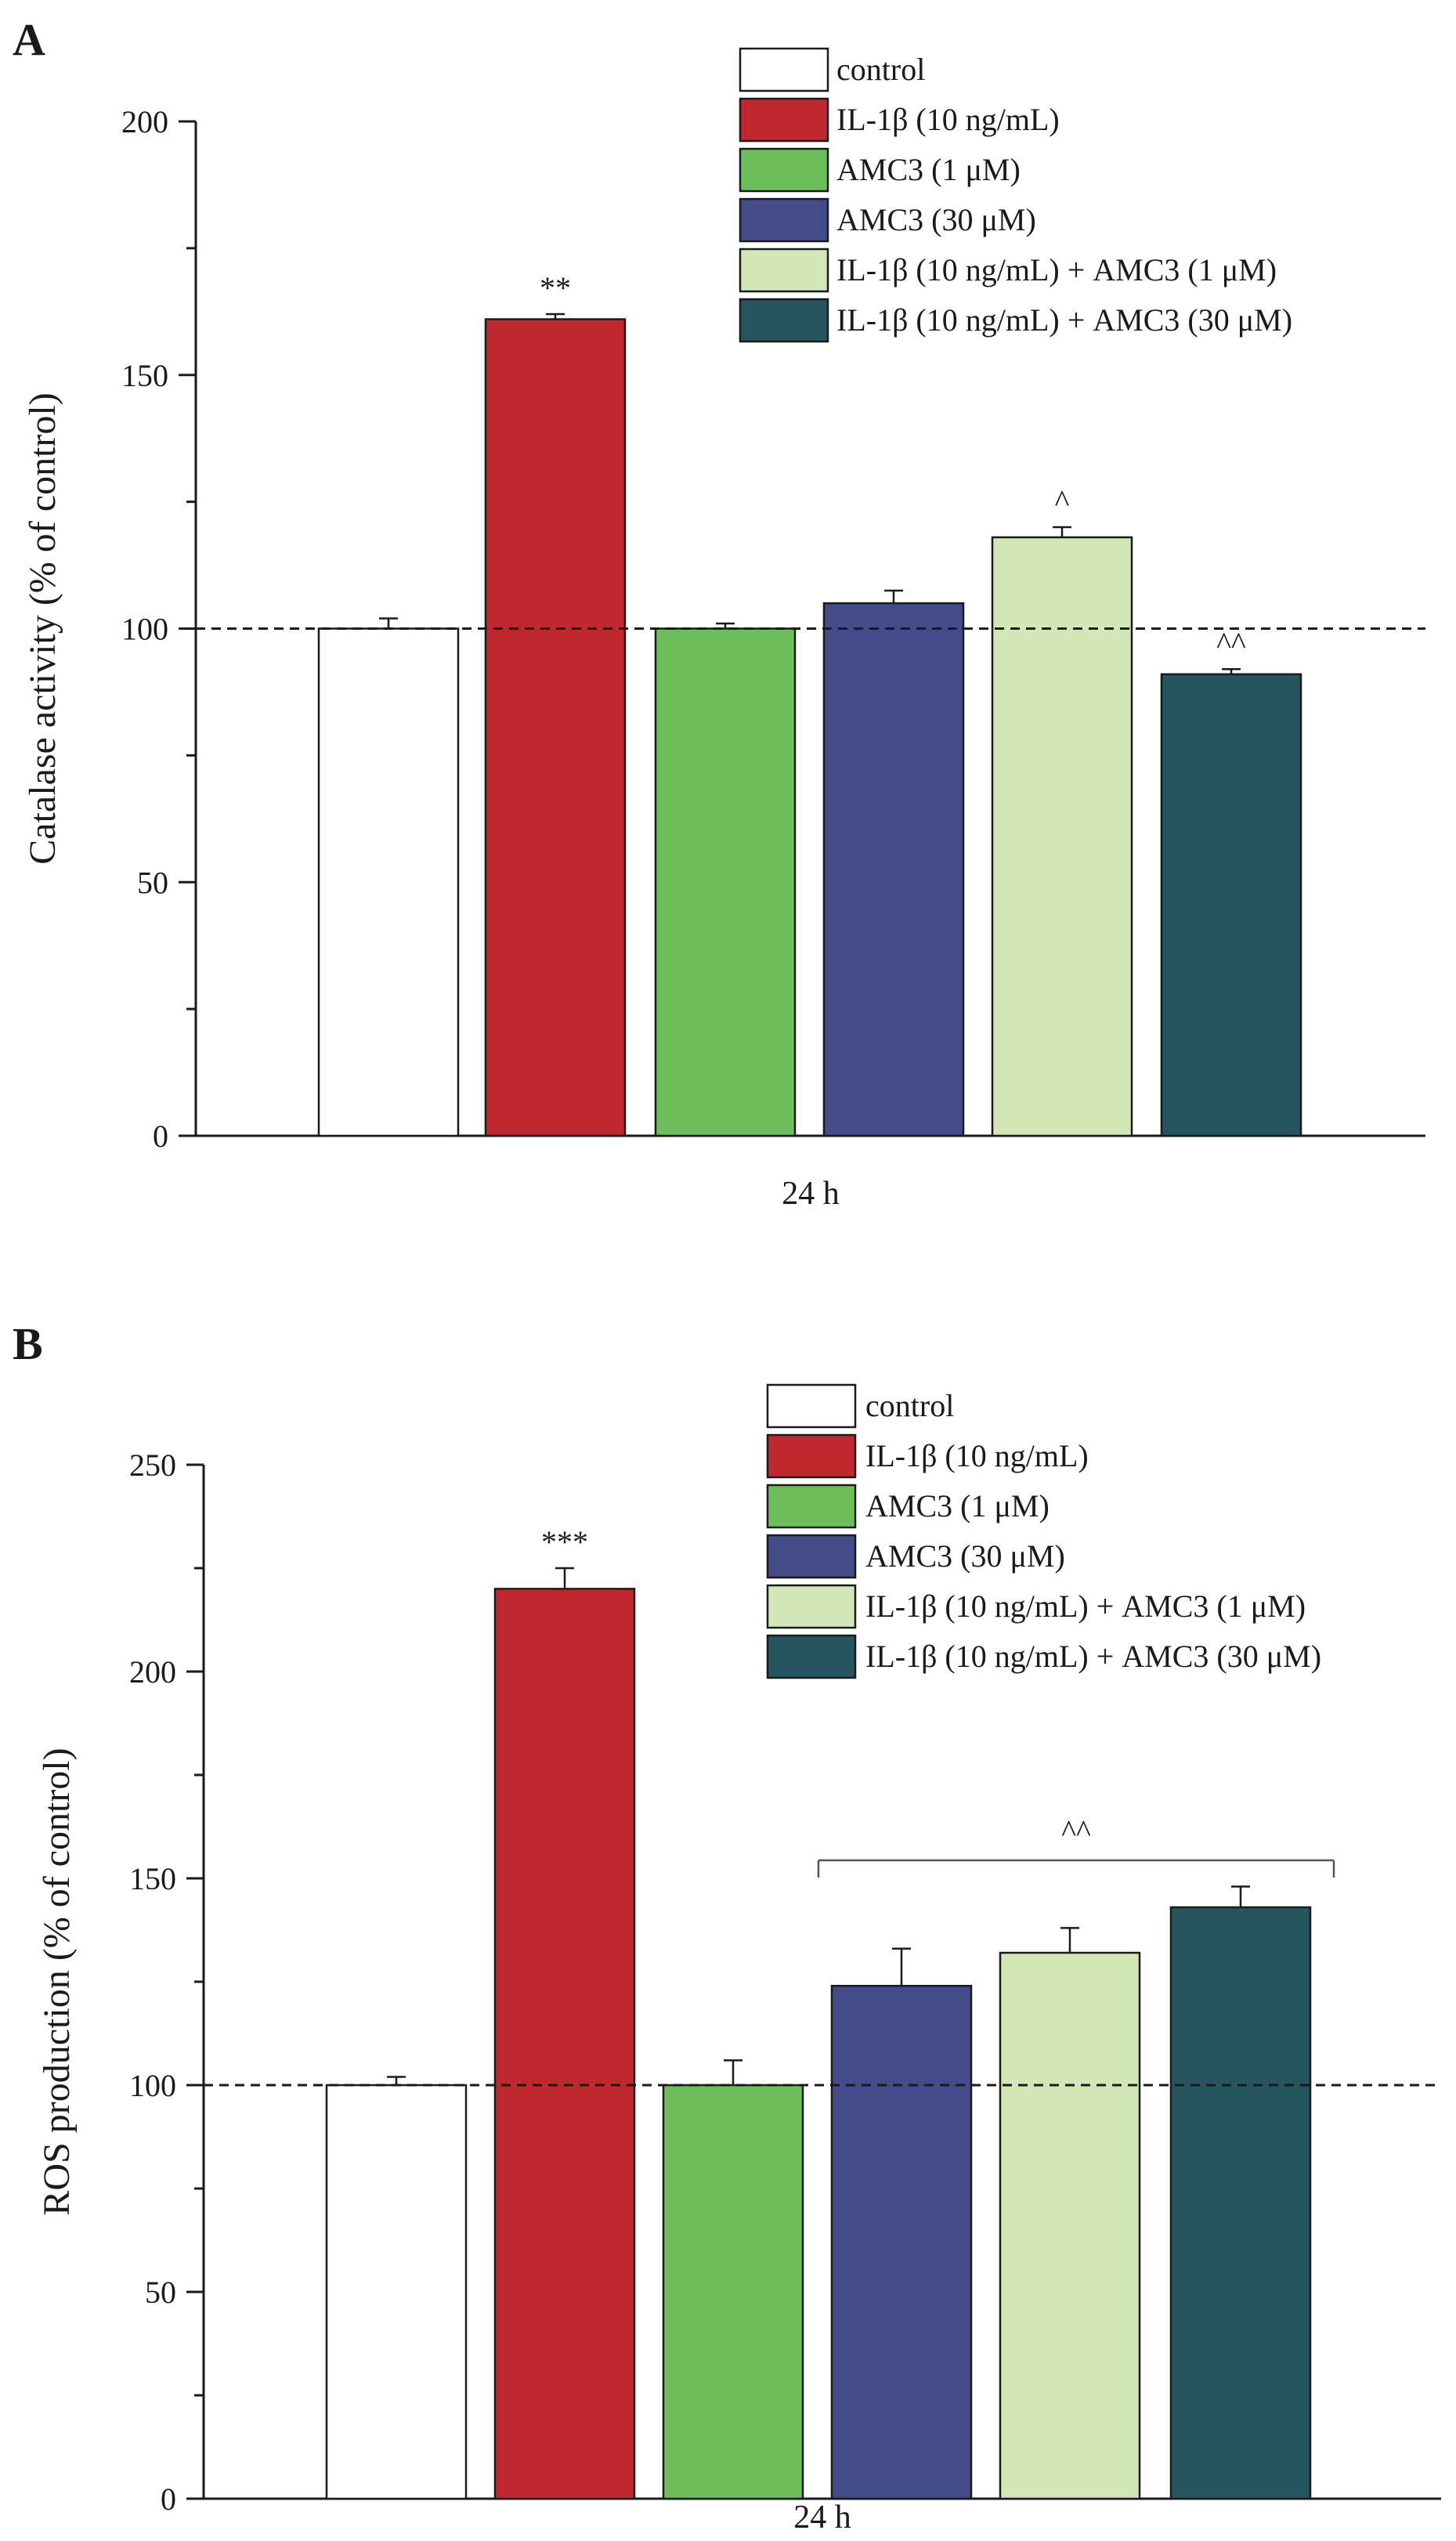 The image size is (1456, 2541). I want to click on significance-label: ^^, so click(1231, 642).